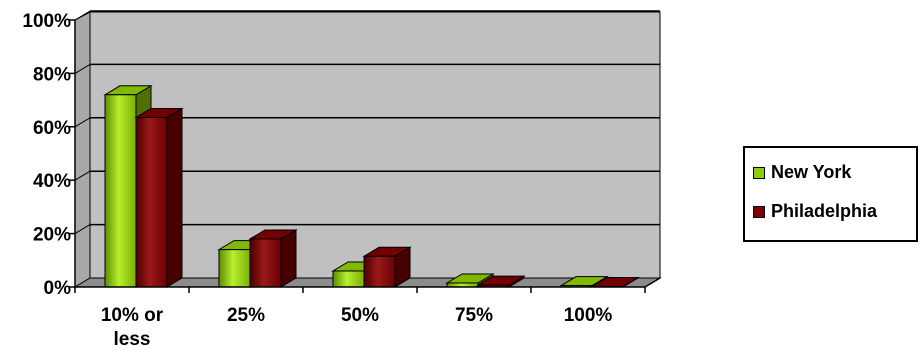  What do you see at coordinates (48, 155) in the screenshot?
I see `y-tick-labels: 0% 20% 40% 60% 80% 100%` at bounding box center [48, 155].